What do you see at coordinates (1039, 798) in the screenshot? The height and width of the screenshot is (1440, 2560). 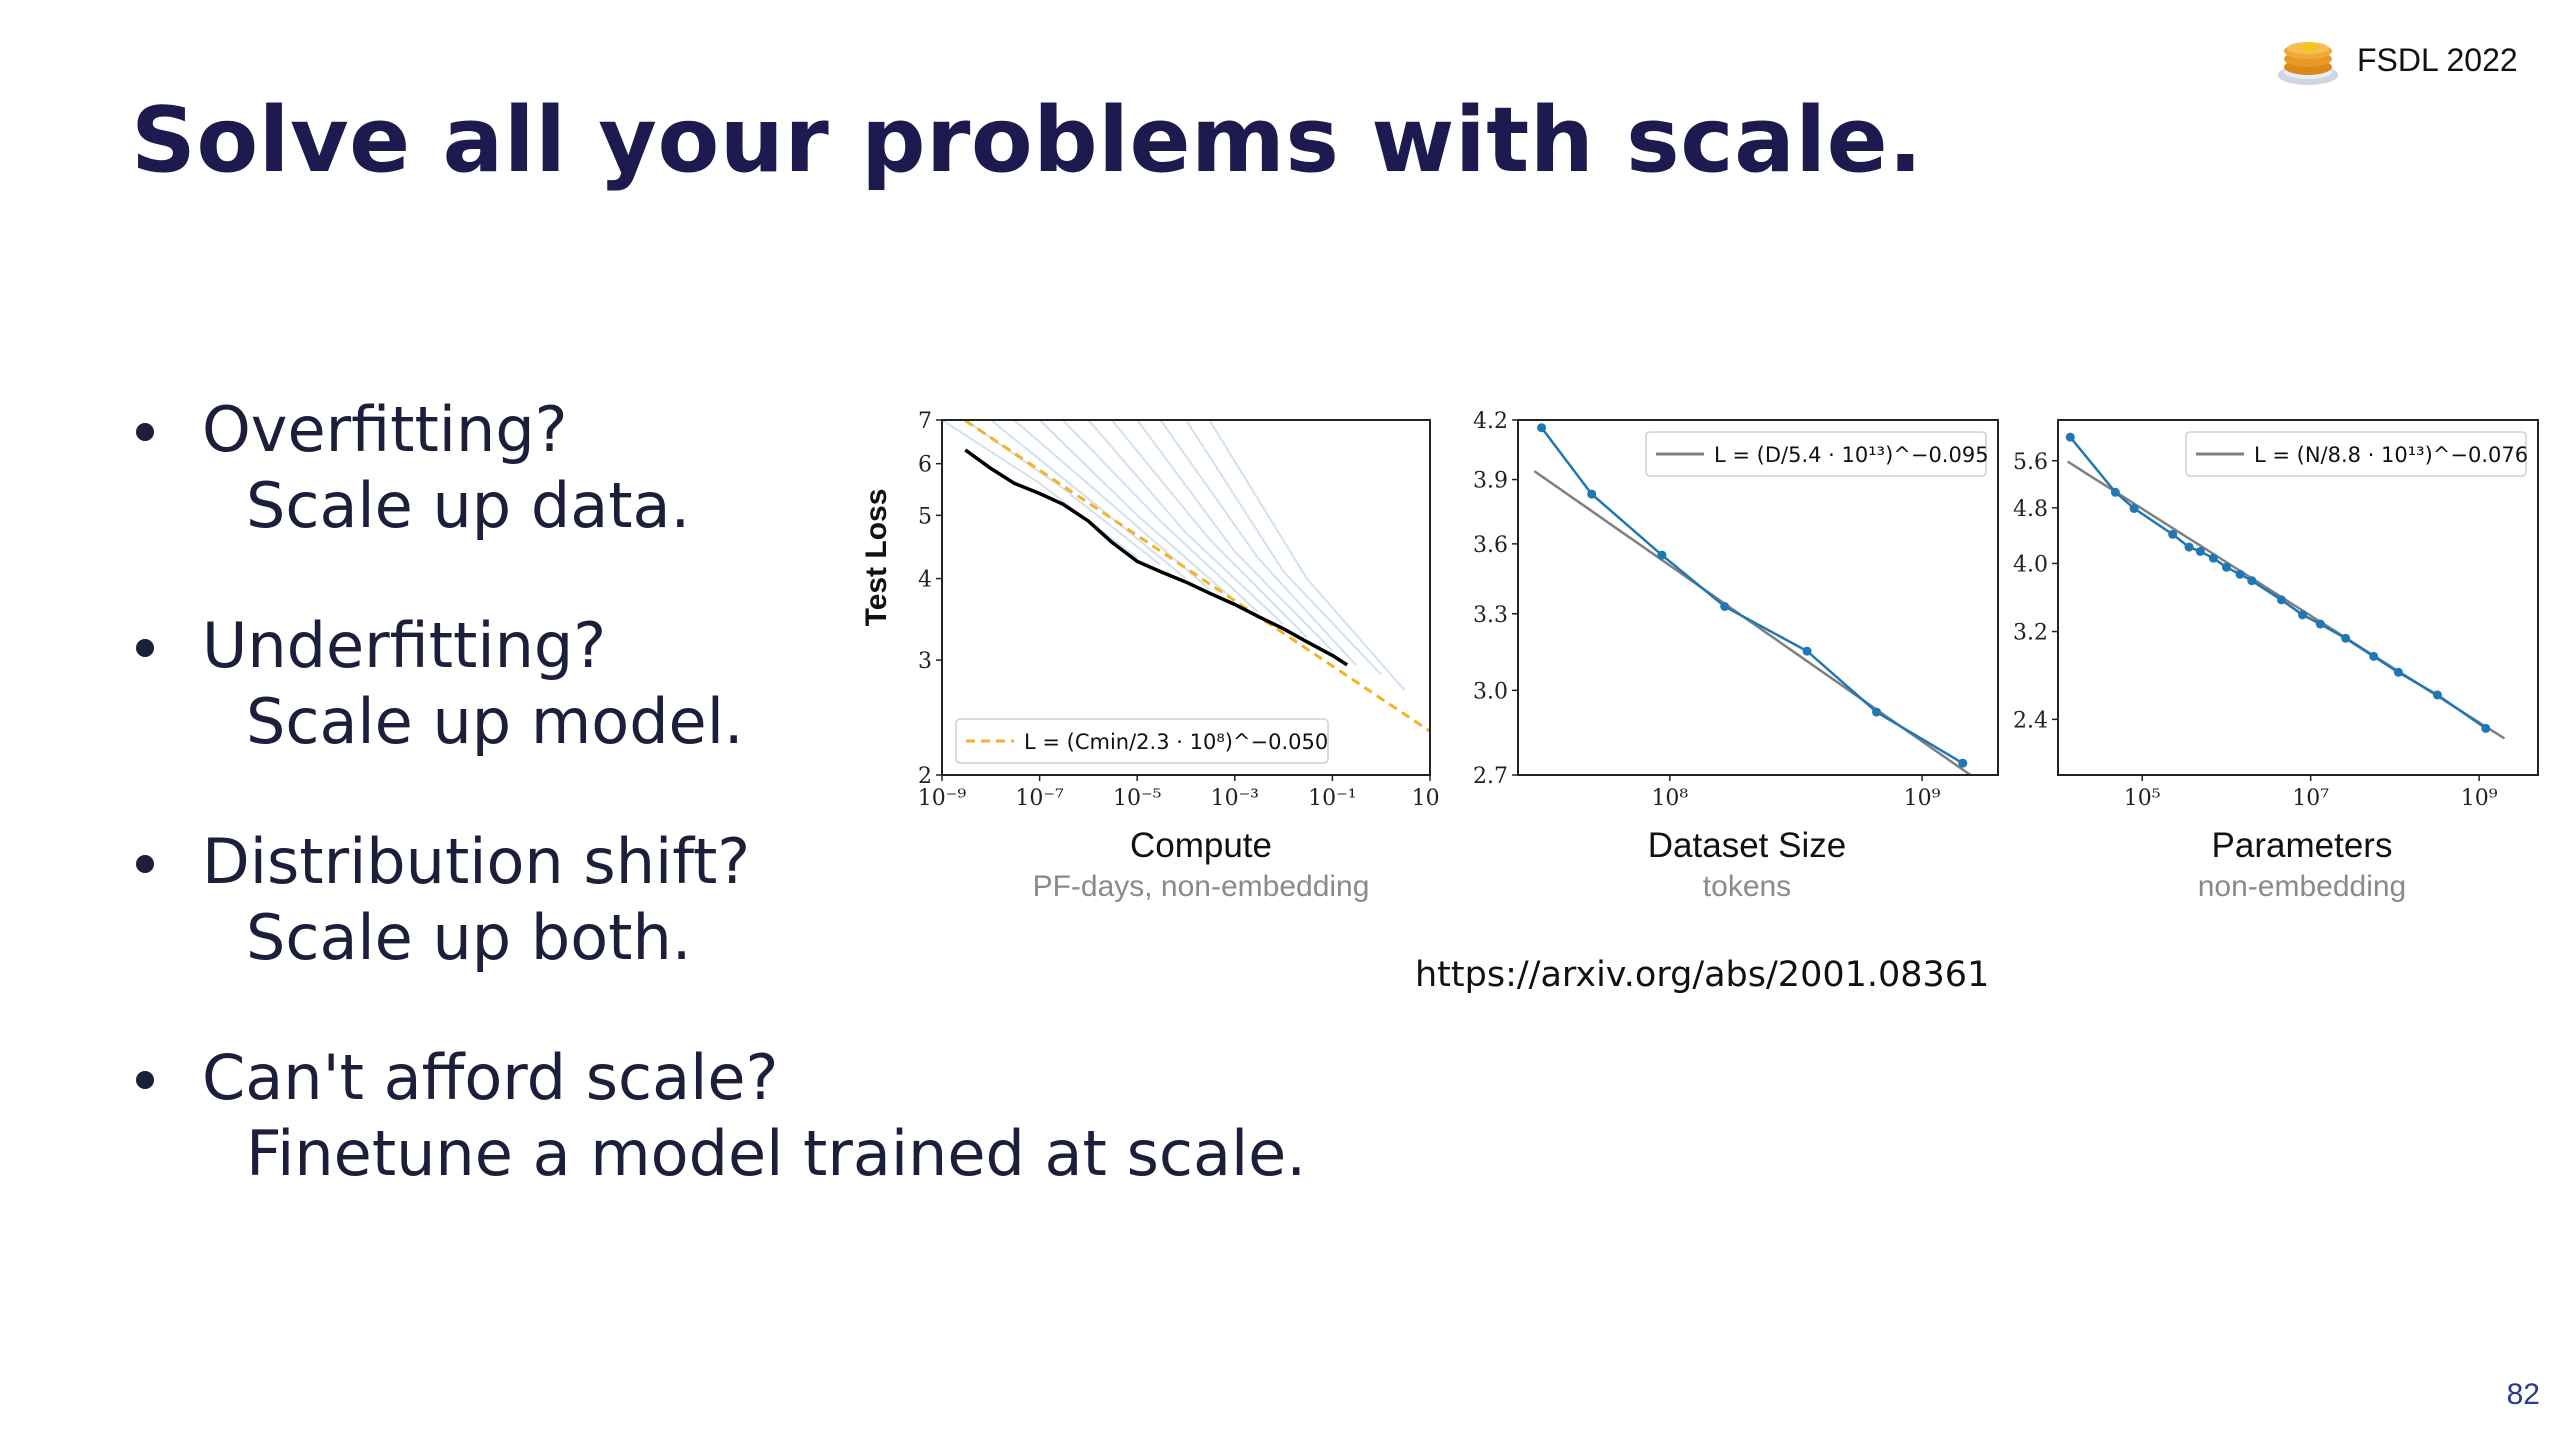 I see `x-tick-label: 10⁻⁷` at bounding box center [1039, 798].